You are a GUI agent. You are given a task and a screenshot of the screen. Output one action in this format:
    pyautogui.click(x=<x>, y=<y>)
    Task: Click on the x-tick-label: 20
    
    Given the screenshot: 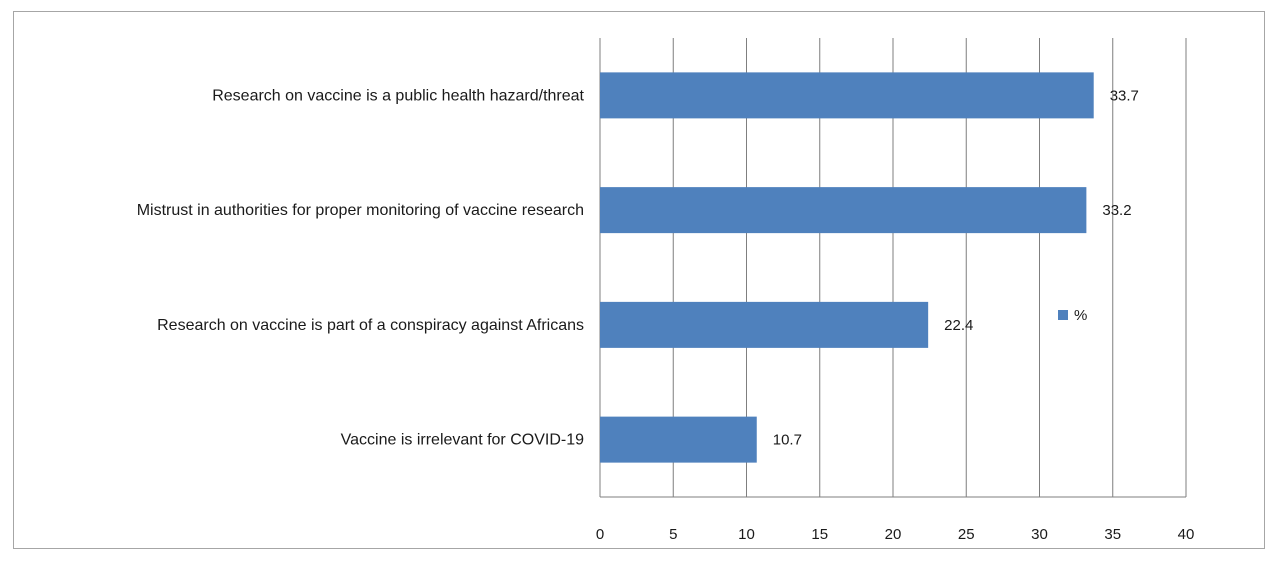 What is the action you would take?
    pyautogui.click(x=893, y=534)
    